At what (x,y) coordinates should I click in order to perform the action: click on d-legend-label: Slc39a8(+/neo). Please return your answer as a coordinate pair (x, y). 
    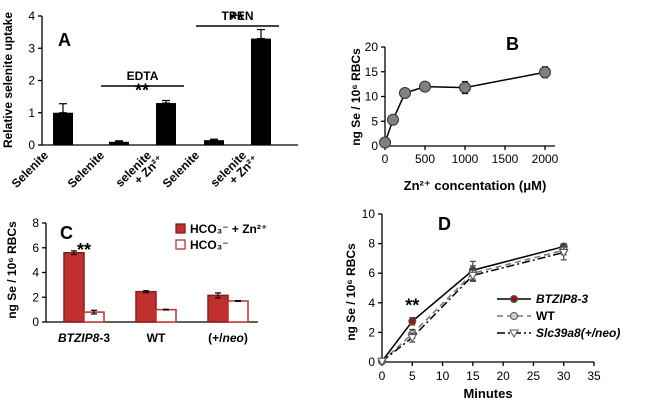
    Looking at the image, I should click on (578, 333).